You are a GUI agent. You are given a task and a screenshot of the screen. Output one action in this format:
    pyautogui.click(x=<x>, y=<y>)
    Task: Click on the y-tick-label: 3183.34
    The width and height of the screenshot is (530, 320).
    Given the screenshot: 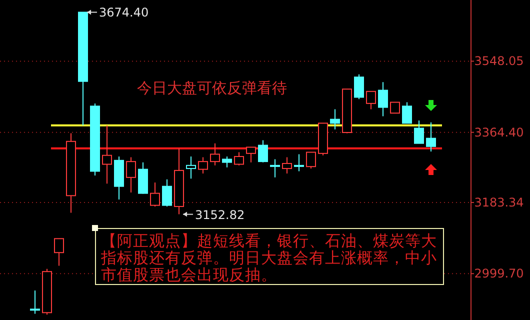 What is the action you would take?
    pyautogui.click(x=499, y=202)
    